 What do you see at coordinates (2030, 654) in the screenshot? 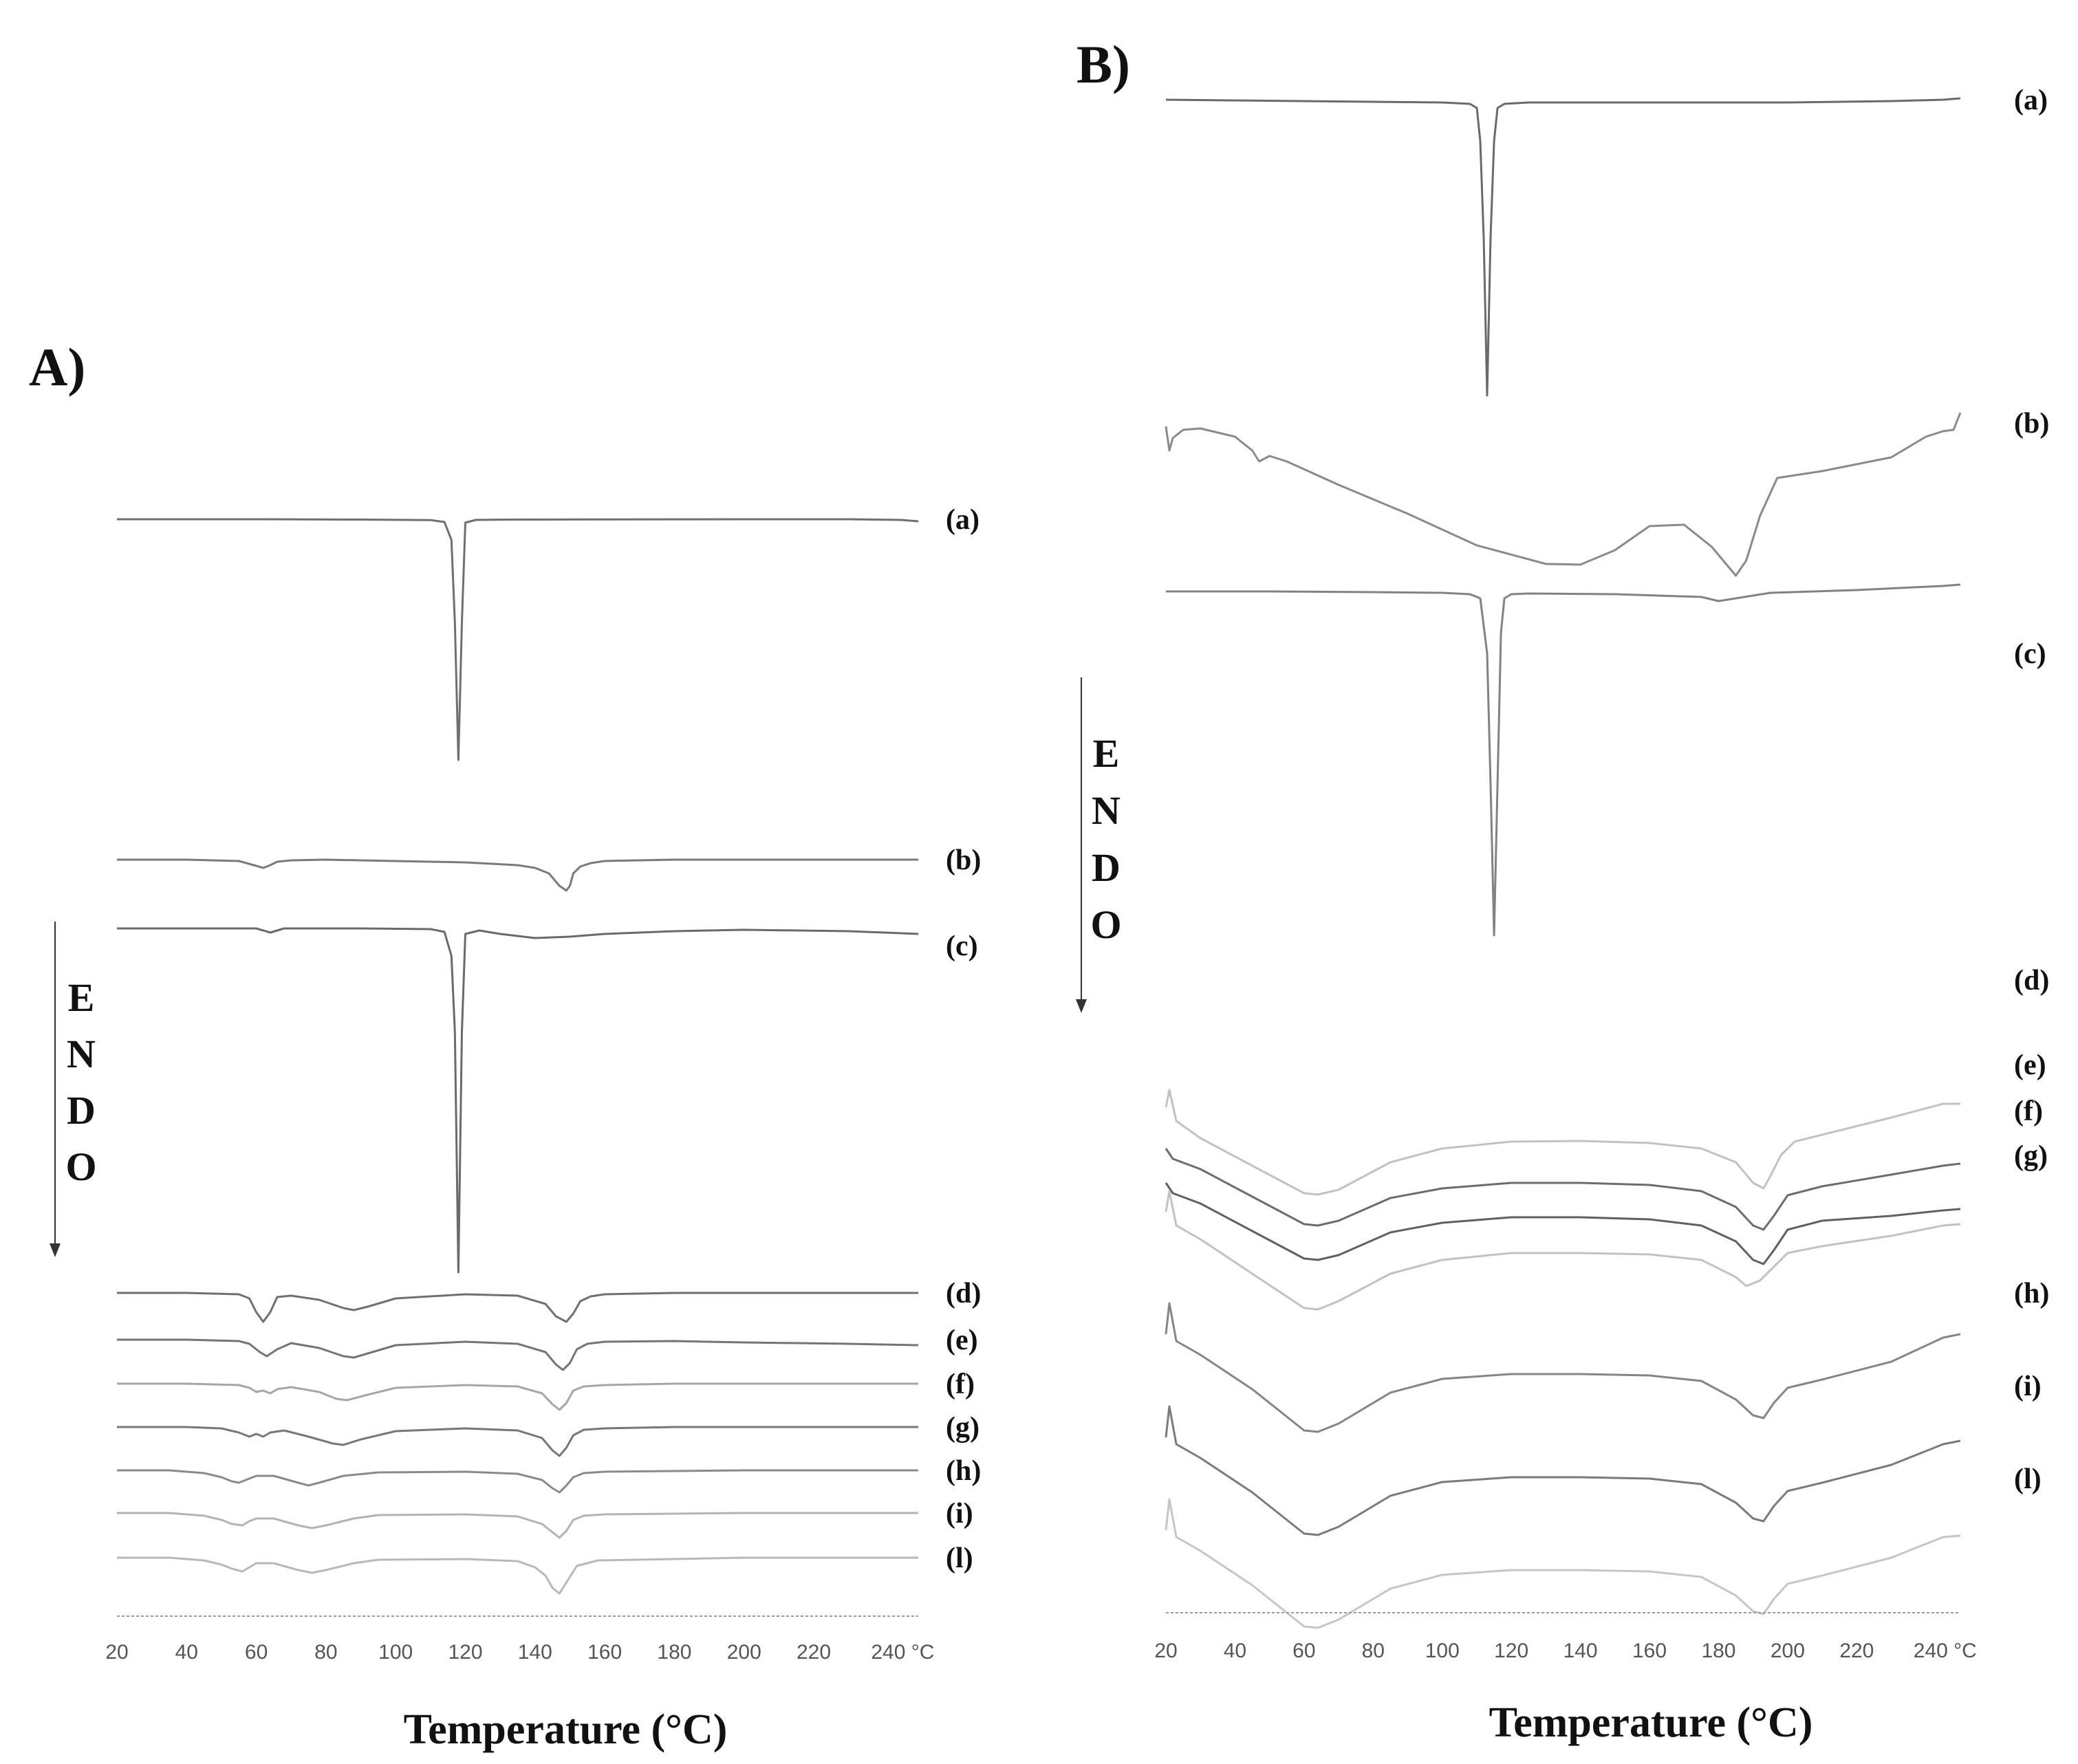
I see `panel-b-curve-label-c: (c)` at bounding box center [2030, 654].